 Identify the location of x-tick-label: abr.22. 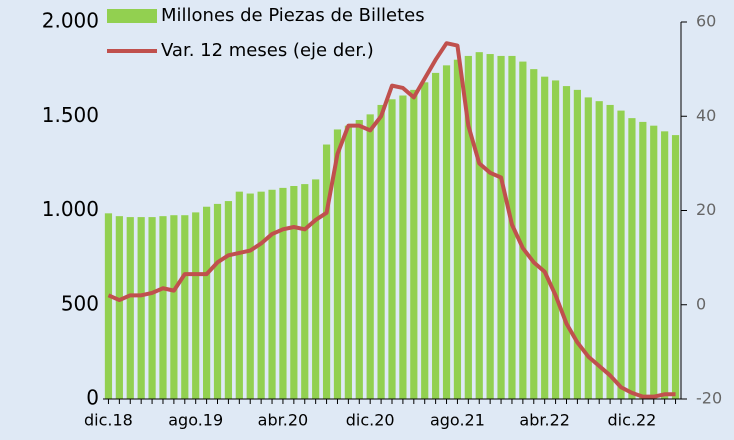
(544, 420).